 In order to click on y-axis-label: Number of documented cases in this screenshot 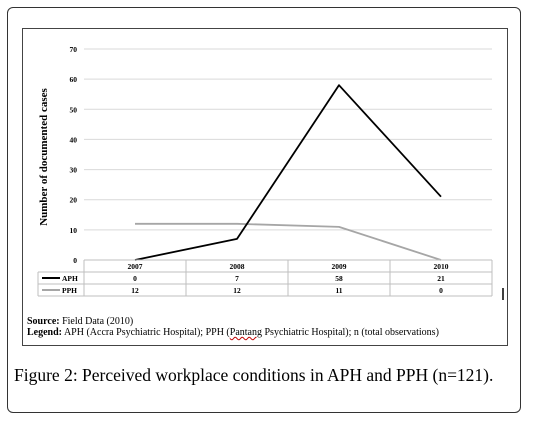, I will do `click(44, 156)`.